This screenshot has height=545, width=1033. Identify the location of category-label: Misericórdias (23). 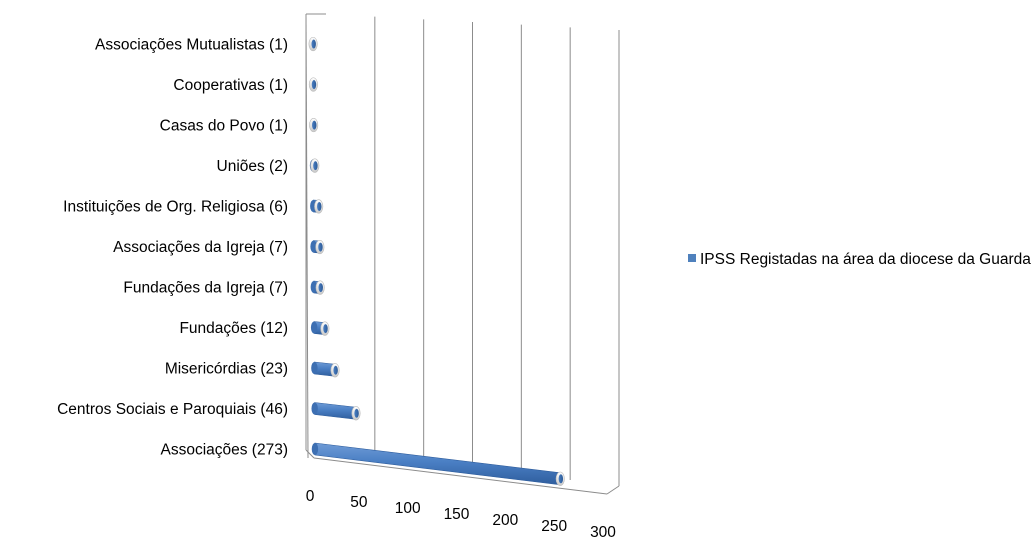
(226, 369).